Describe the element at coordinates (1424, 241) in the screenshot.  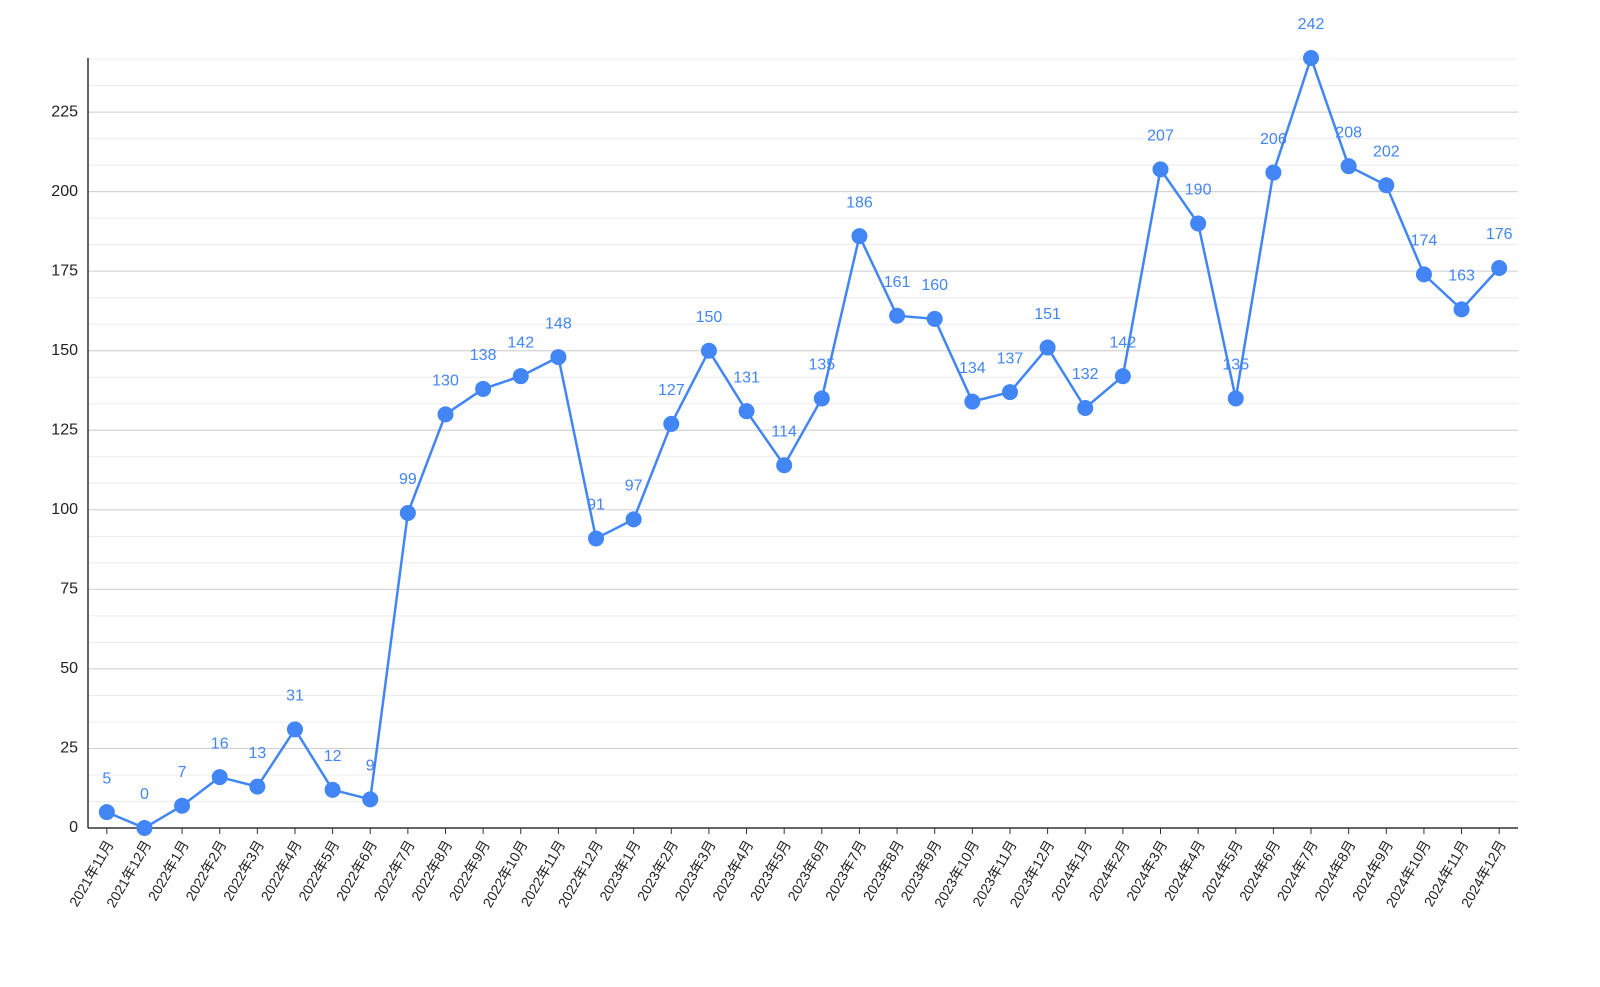
I see `data-label: 174` at that location.